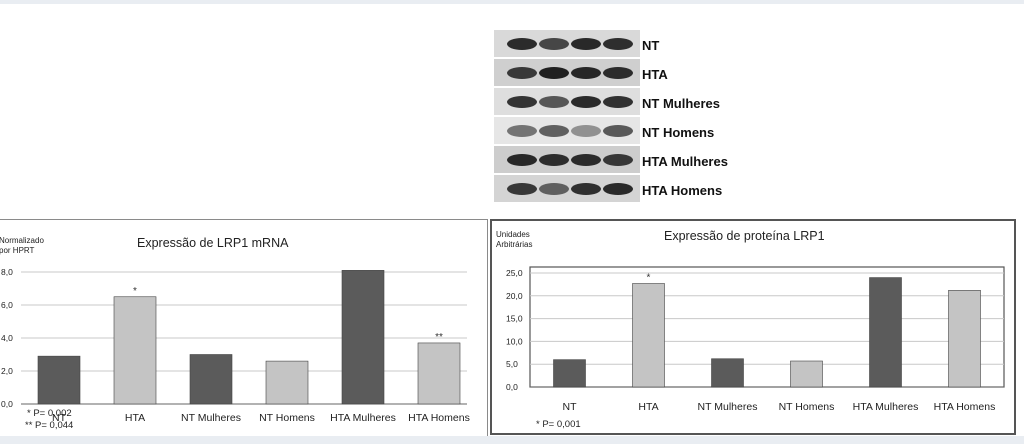 The height and width of the screenshot is (444, 1024). What do you see at coordinates (567, 116) in the screenshot?
I see `western-blot-image` at bounding box center [567, 116].